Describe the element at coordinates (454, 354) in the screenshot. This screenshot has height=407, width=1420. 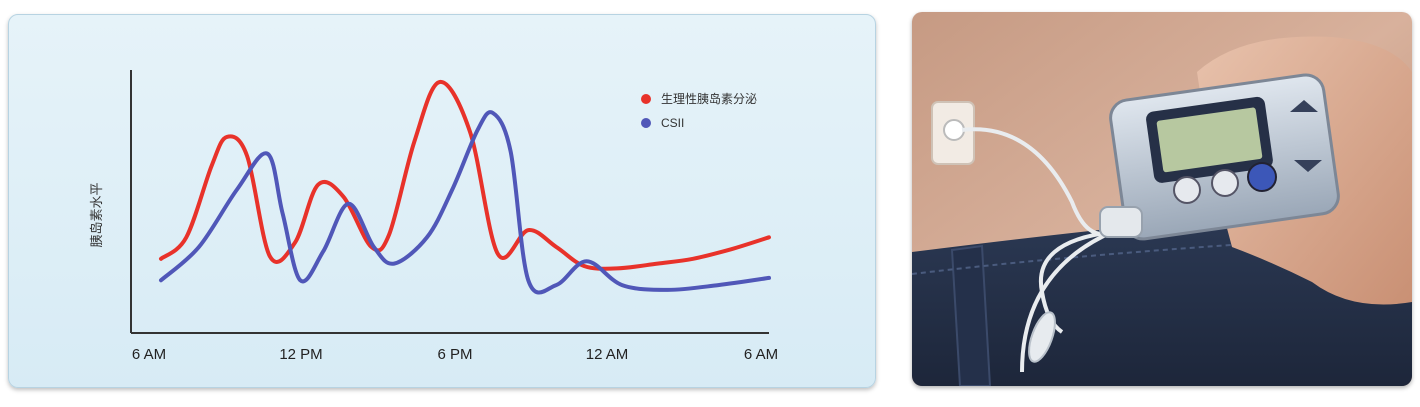
I see `x-tick-label: 6 PM` at that location.